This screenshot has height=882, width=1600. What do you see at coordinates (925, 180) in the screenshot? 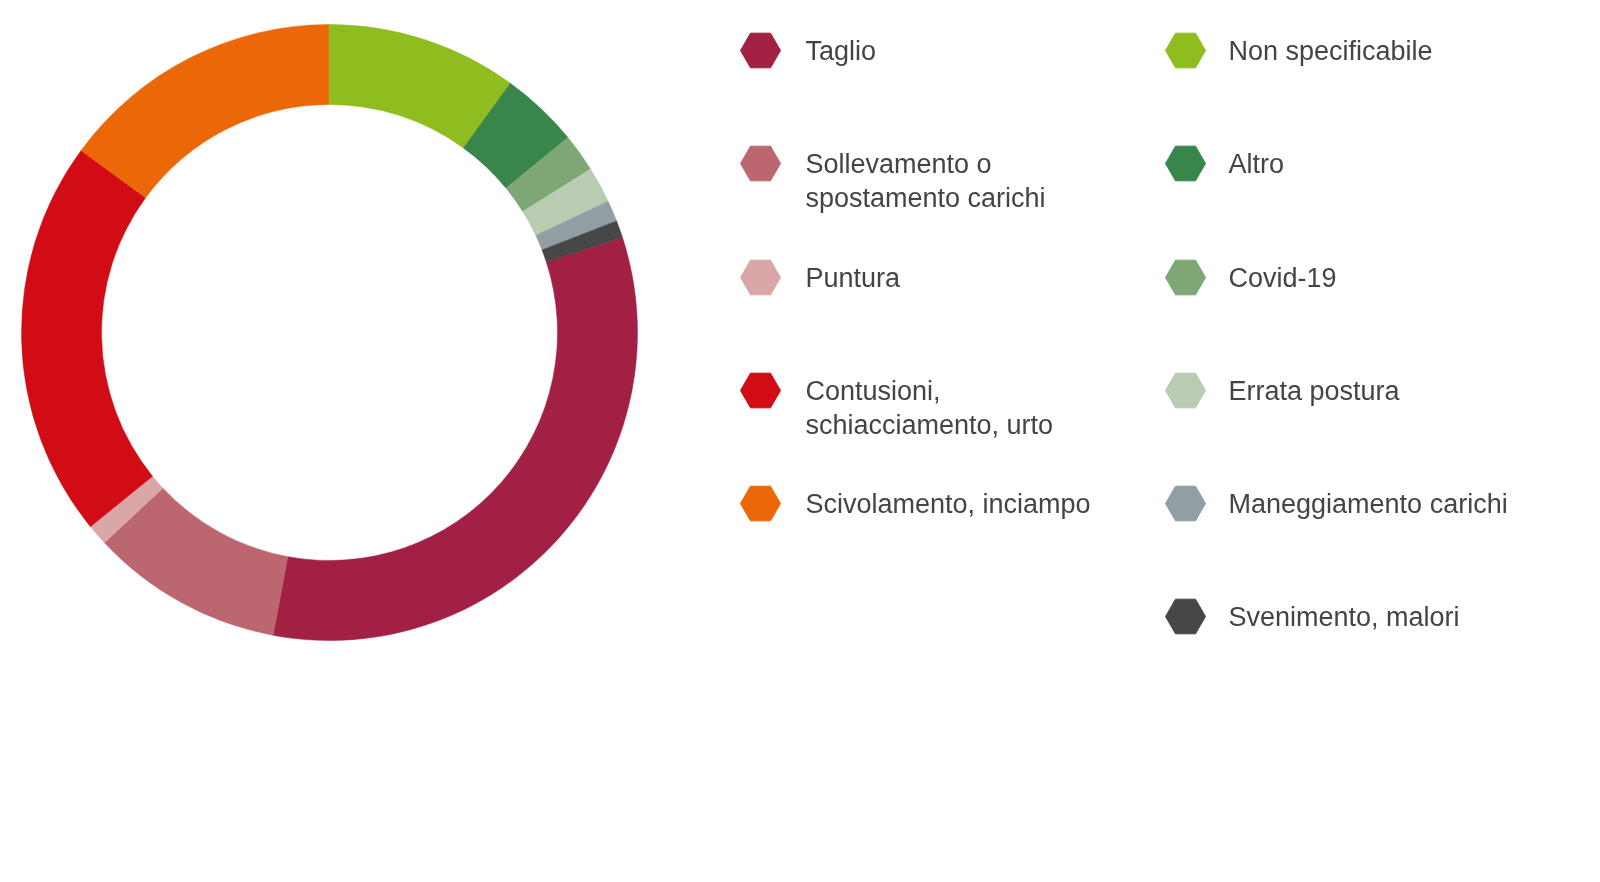
I see `legend-label: Sollevamento o spostamento carichi` at bounding box center [925, 180].